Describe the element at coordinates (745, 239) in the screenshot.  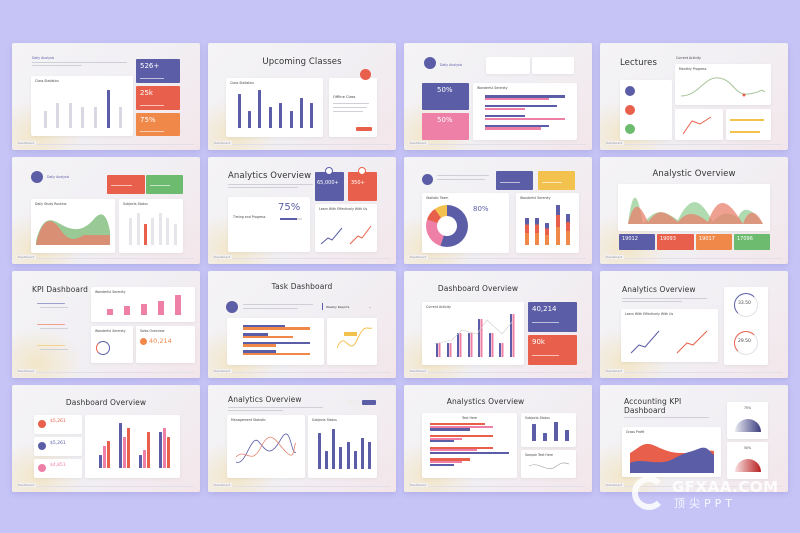
I see `kpi-value: 17096` at that location.